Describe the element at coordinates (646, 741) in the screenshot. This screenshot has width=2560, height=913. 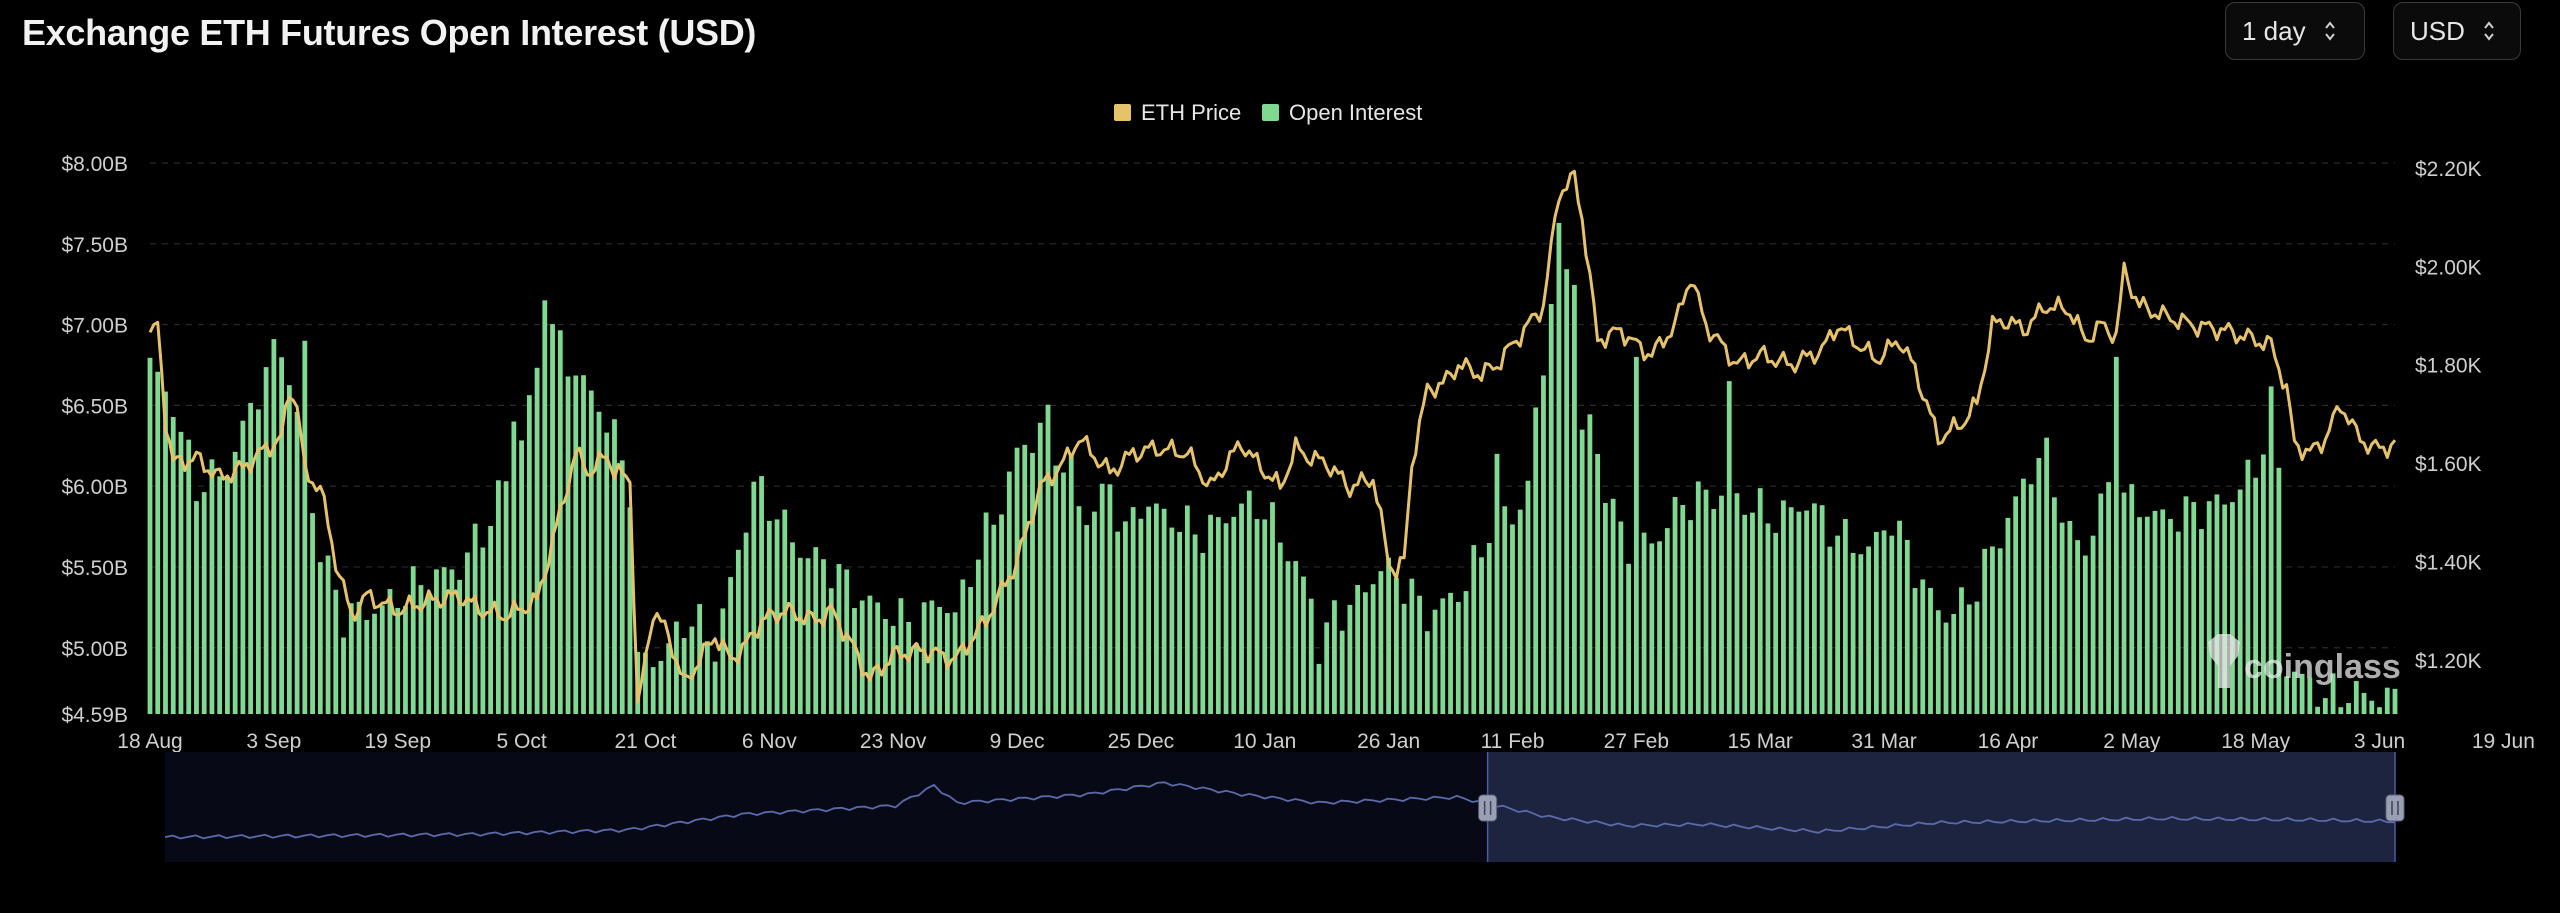
I see `x-tick-label: 21 Oct` at that location.